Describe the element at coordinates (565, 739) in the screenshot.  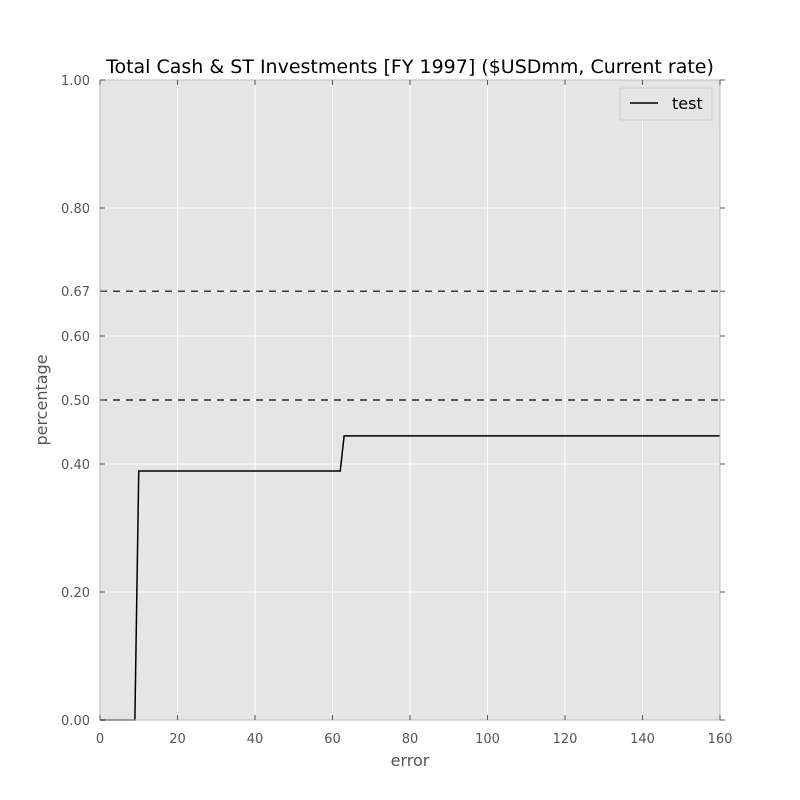
I see `x-tick-label: 120` at that location.